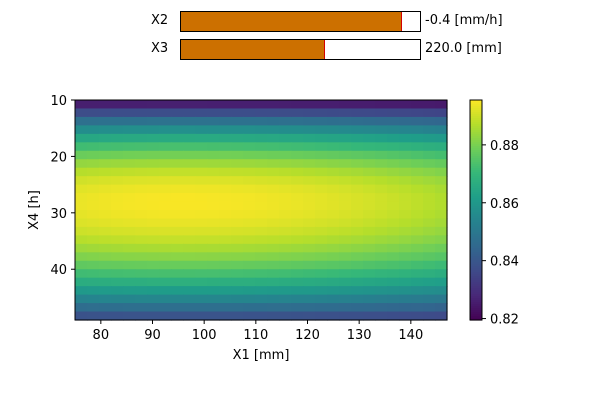 The width and height of the screenshot is (600, 400). I want to click on colorbar-tick-label: 0.88, so click(504, 146).